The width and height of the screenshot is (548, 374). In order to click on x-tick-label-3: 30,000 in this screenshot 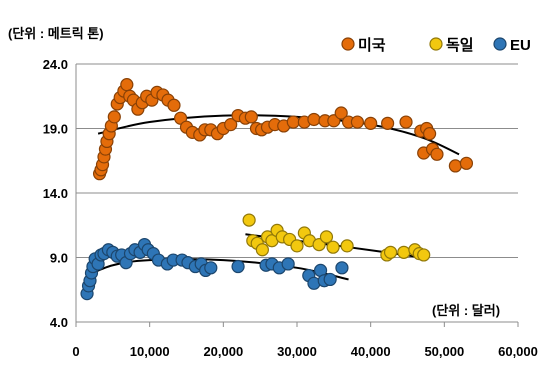, I will do `click(297, 351)`.